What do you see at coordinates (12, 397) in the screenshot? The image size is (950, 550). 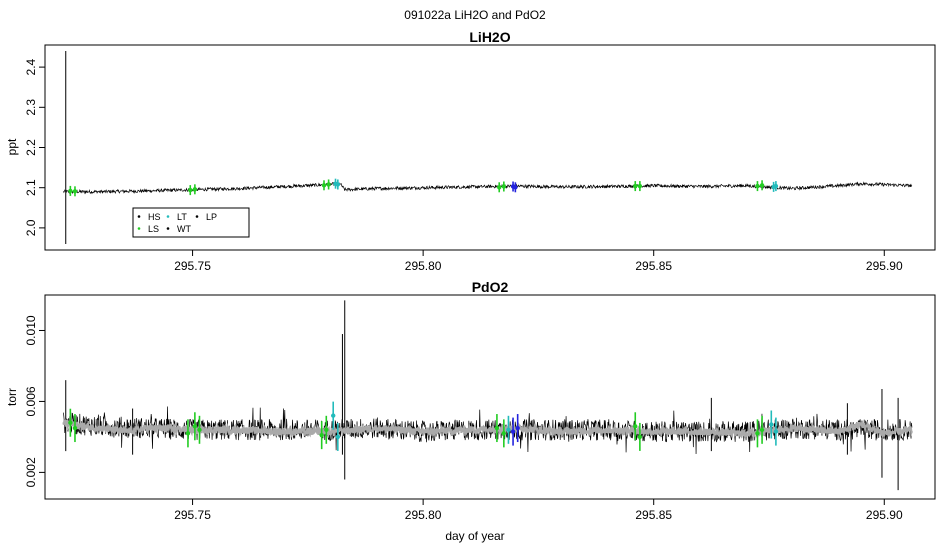 I see `pdo2-y-axis-label: torr` at bounding box center [12, 397].